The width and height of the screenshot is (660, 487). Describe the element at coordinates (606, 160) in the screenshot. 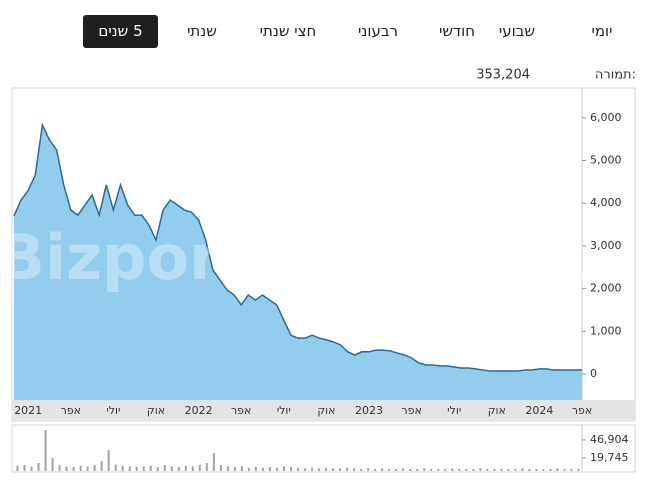

I see `y-tick-label: 5,000` at that location.